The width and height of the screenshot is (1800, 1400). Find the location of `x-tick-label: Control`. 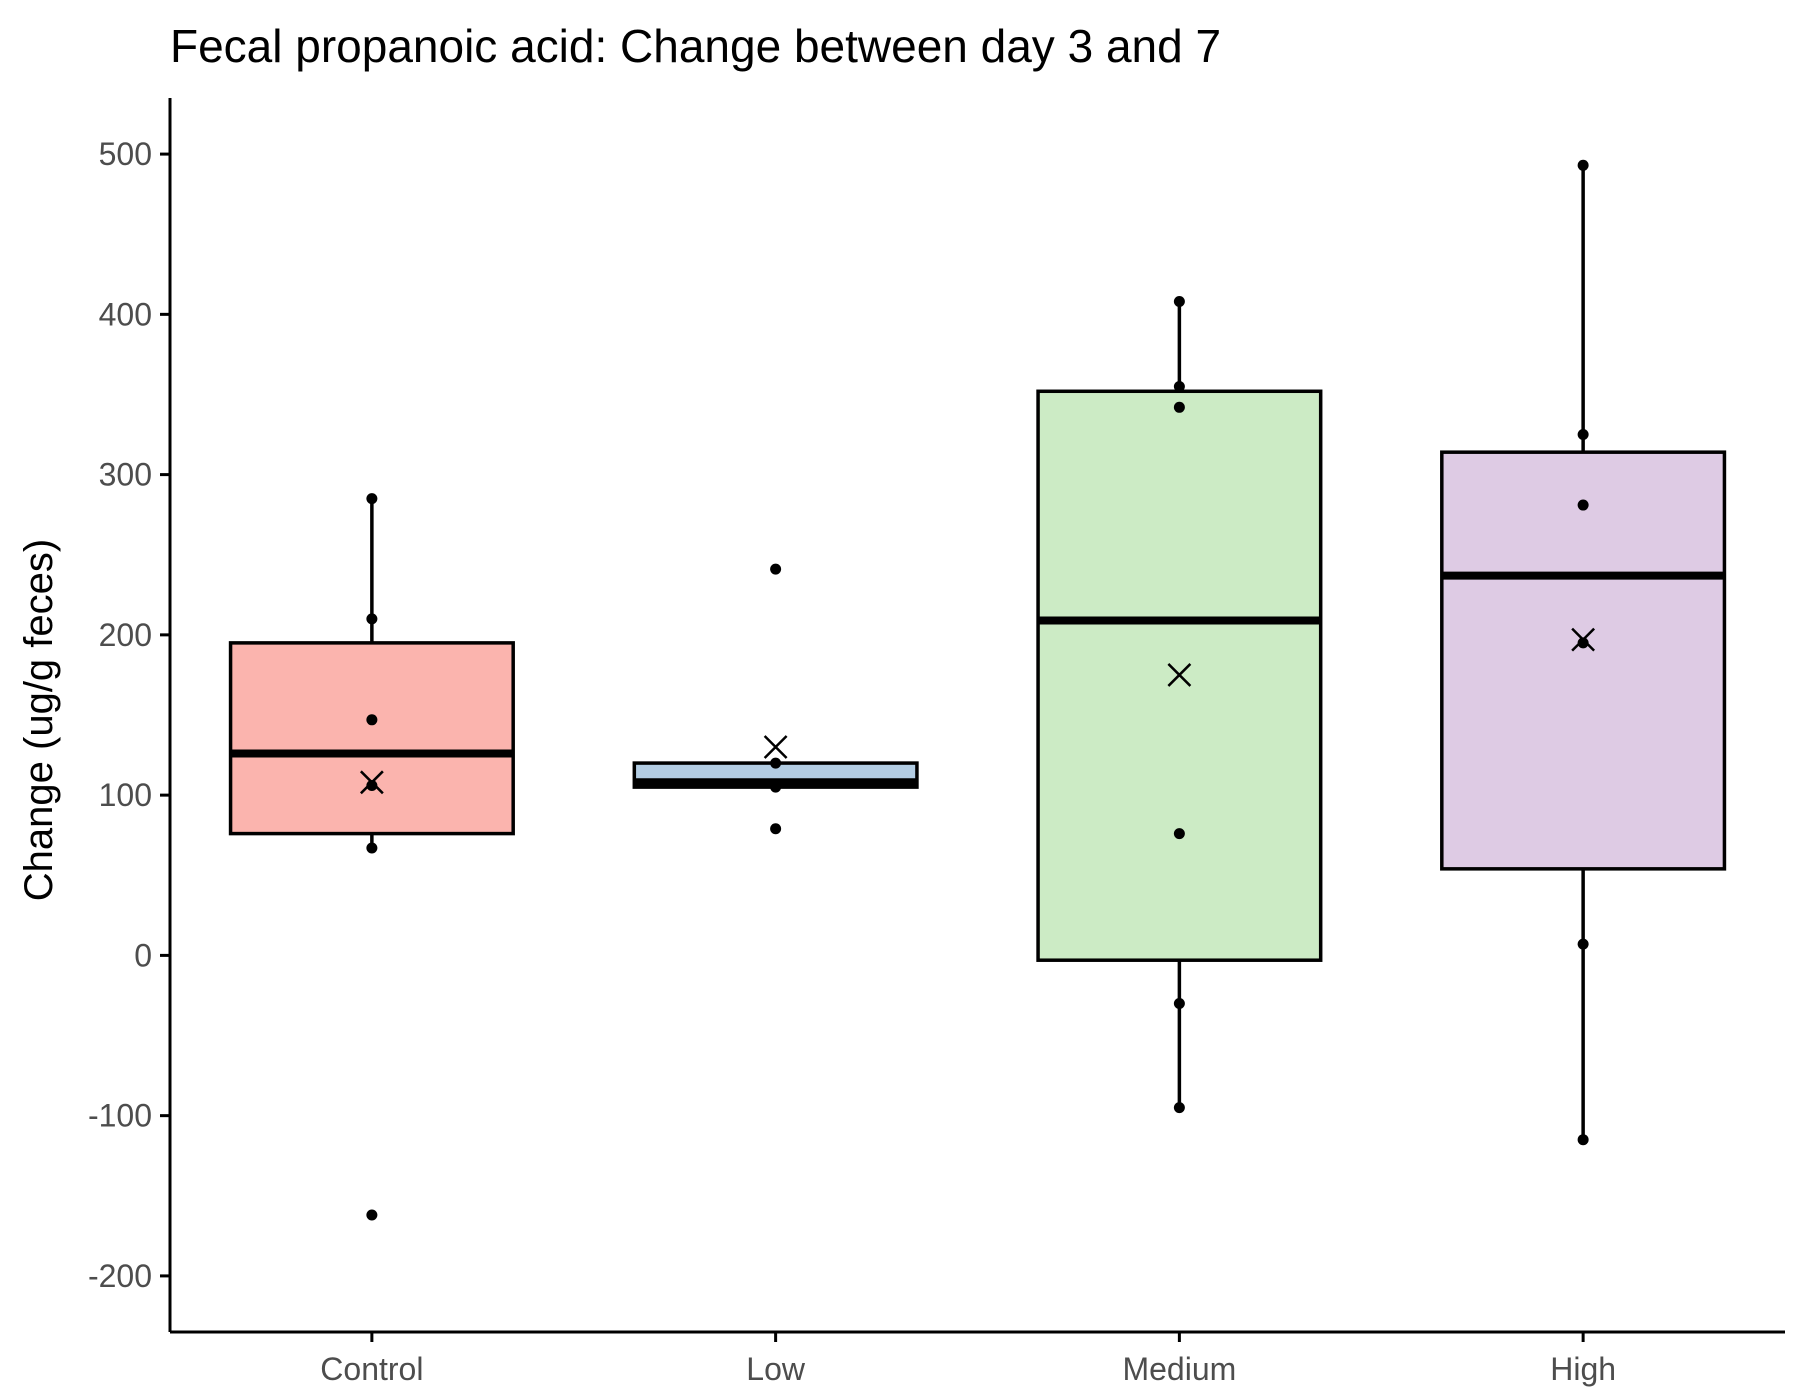

x-tick-label: Control is located at coordinates (371, 1369).